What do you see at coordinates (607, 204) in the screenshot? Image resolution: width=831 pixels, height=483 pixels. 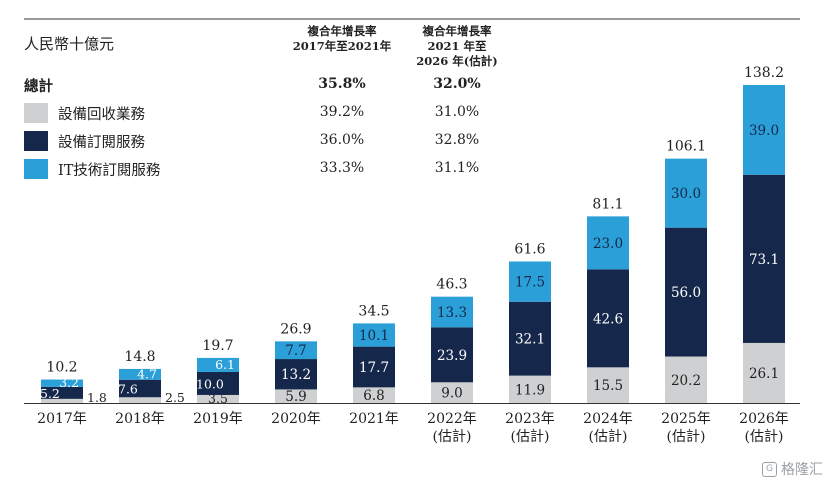 I see `total-label: 81.1` at bounding box center [607, 204].